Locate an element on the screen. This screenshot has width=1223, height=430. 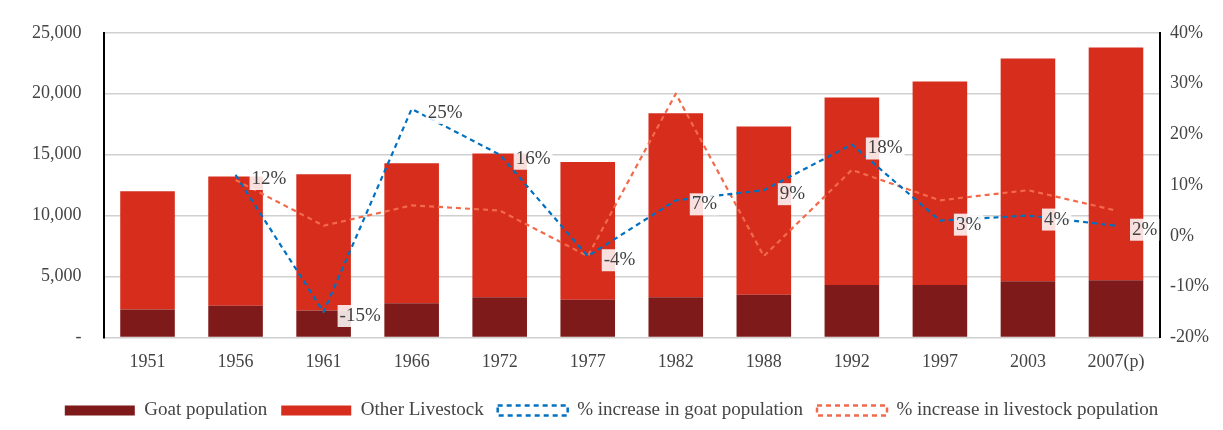
data-label: 4% is located at coordinates (1056, 218).